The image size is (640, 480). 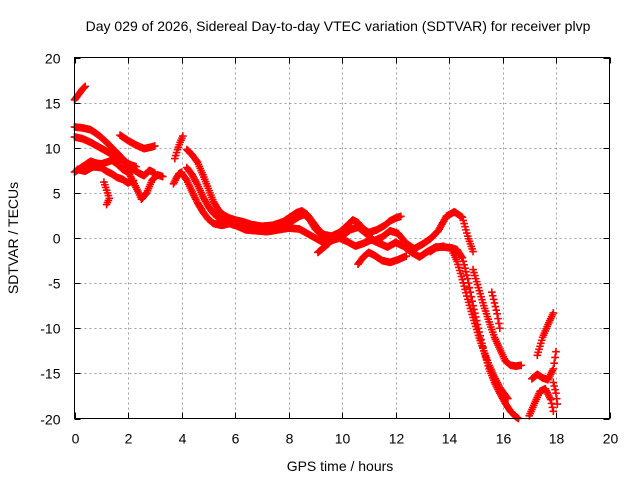 I want to click on series-track-o, so click(x=496, y=310).